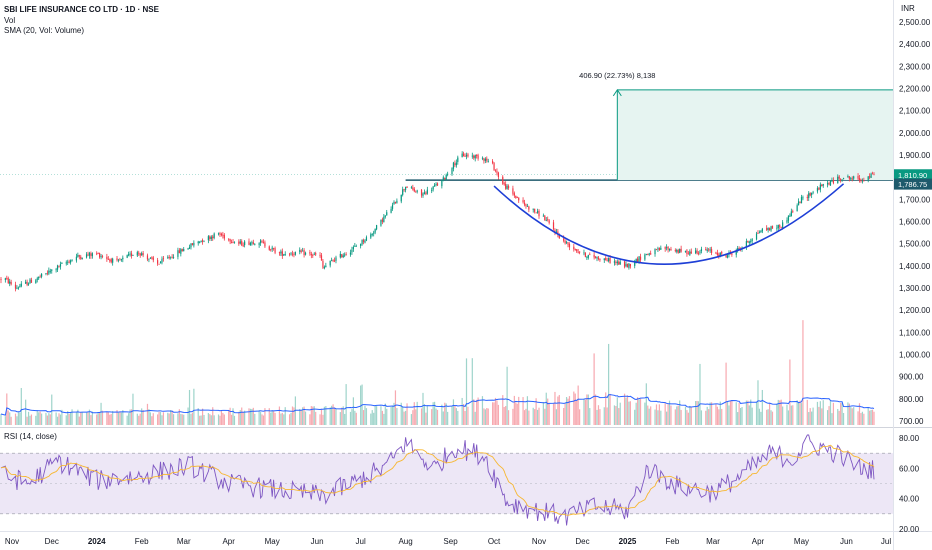 The height and width of the screenshot is (550, 932). I want to click on time-tick-label: Mar, so click(713, 541).